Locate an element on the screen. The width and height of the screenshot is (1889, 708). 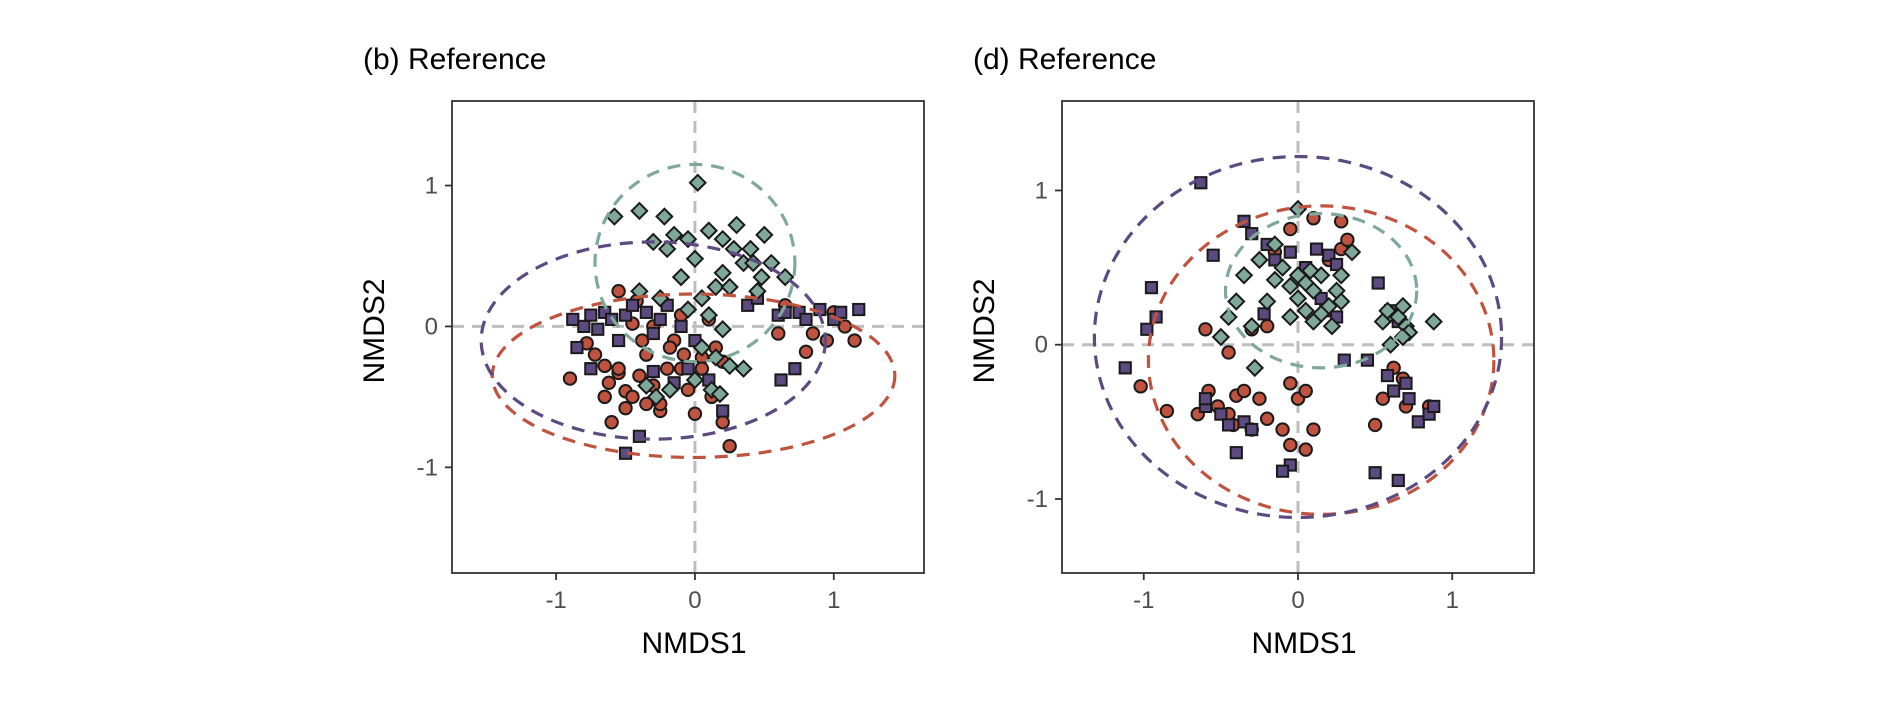
panel-b-x-tick-label: 0 is located at coordinates (694, 600).